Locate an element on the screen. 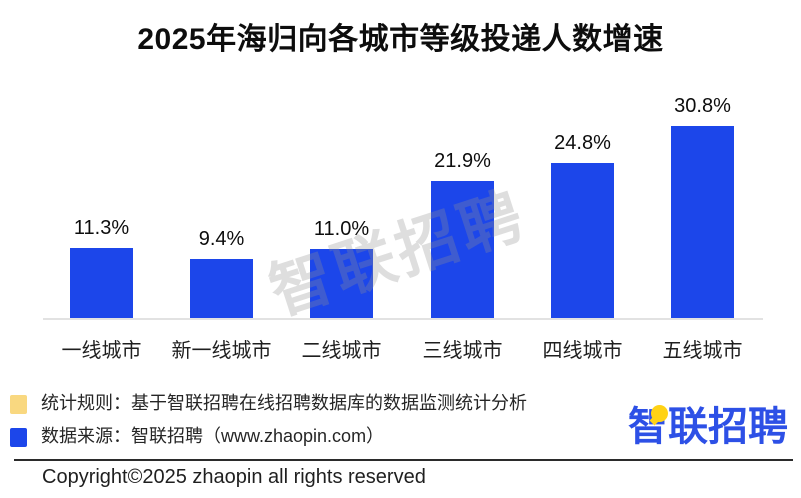 Image resolution: width=801 pixels, height=498 pixels. legend-label-statistics-rule: 统计规则：基于智联招聘在线招聘数据库的数据监测统计分析 is located at coordinates (284, 403).